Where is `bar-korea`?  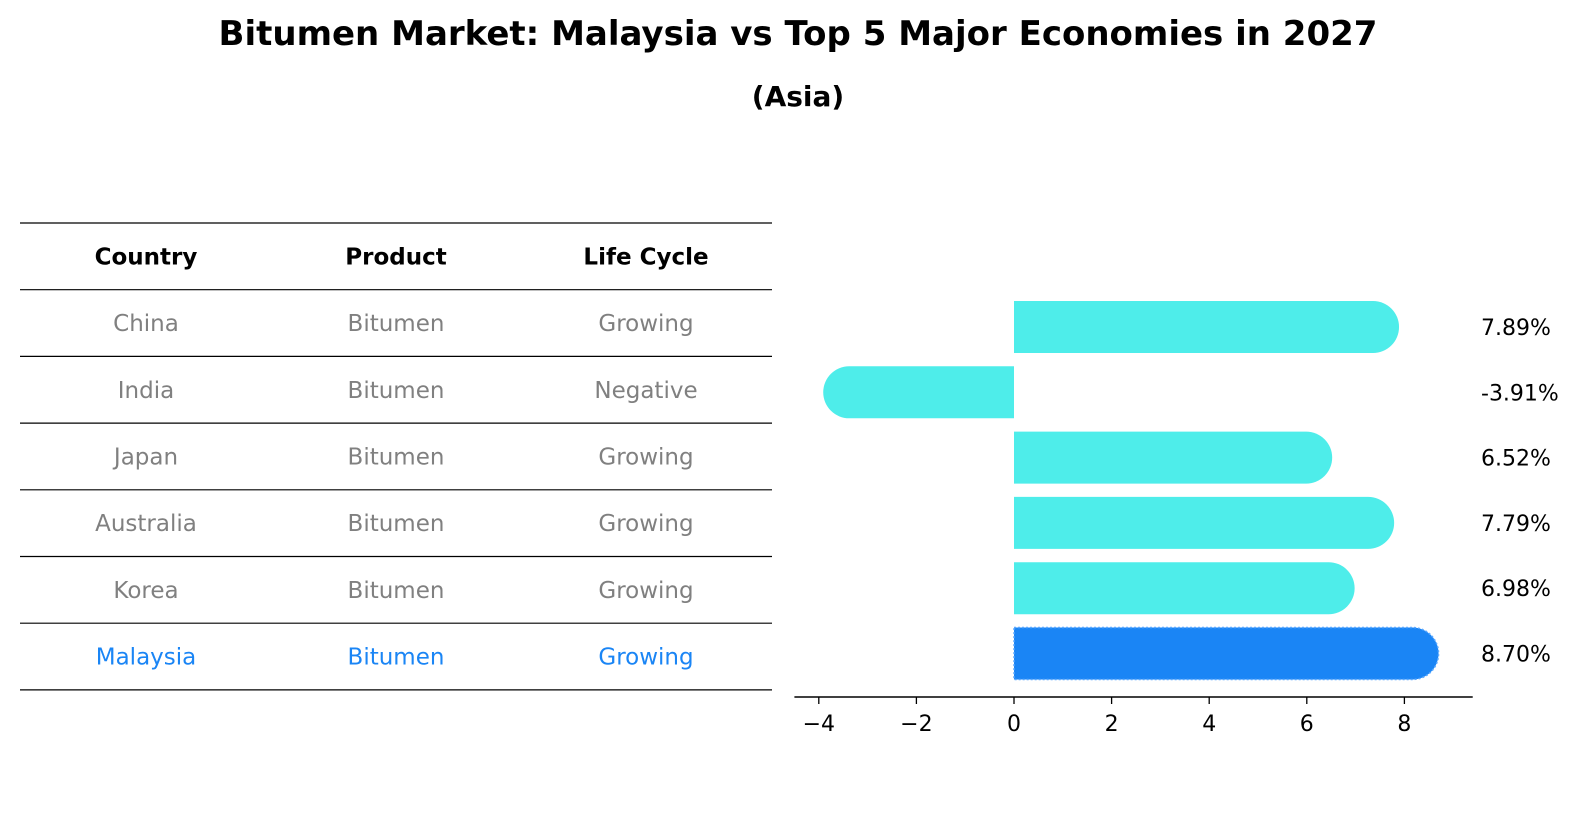
bar-korea is located at coordinates (1184, 588).